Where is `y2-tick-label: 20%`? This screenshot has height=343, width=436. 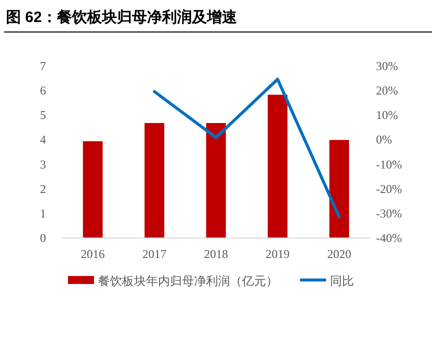 y2-tick-label: 20% is located at coordinates (387, 91).